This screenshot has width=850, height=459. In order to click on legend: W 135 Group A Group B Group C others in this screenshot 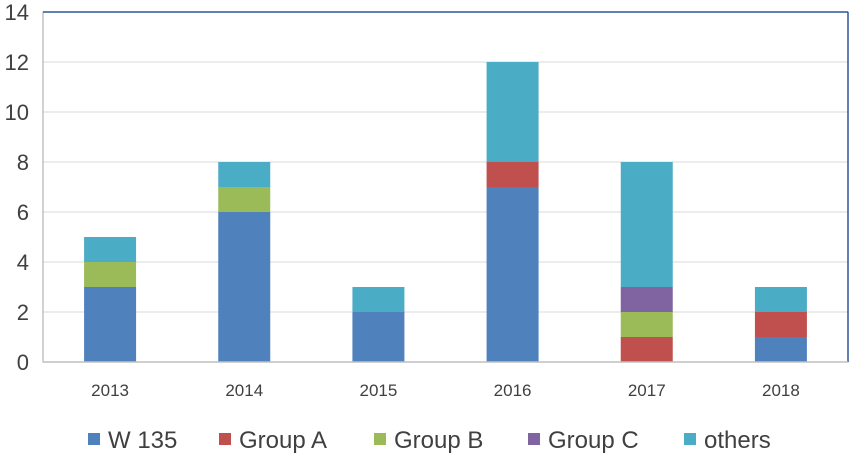, I will do `click(429, 440)`.